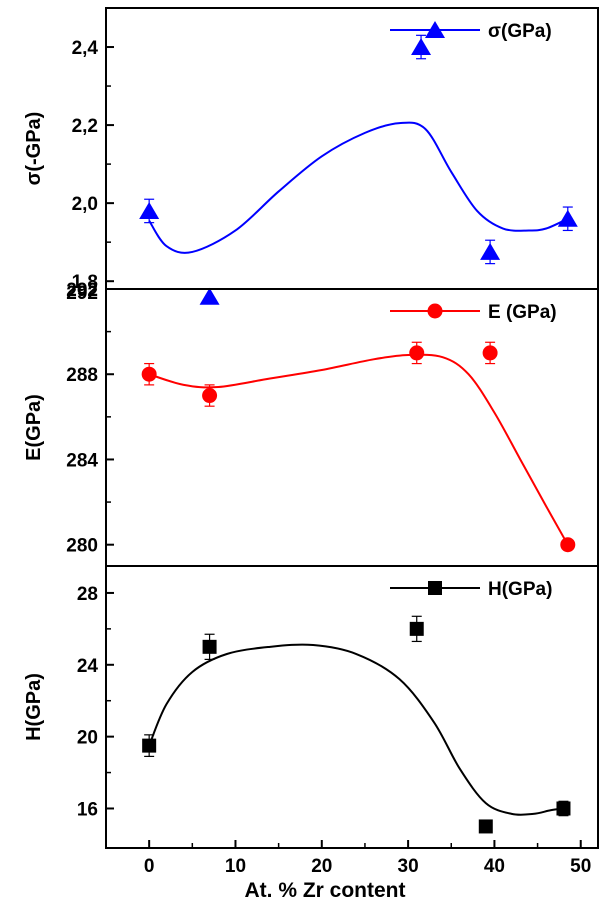 The image size is (601, 903). I want to click on y-tick-label: 16, so click(87, 809).